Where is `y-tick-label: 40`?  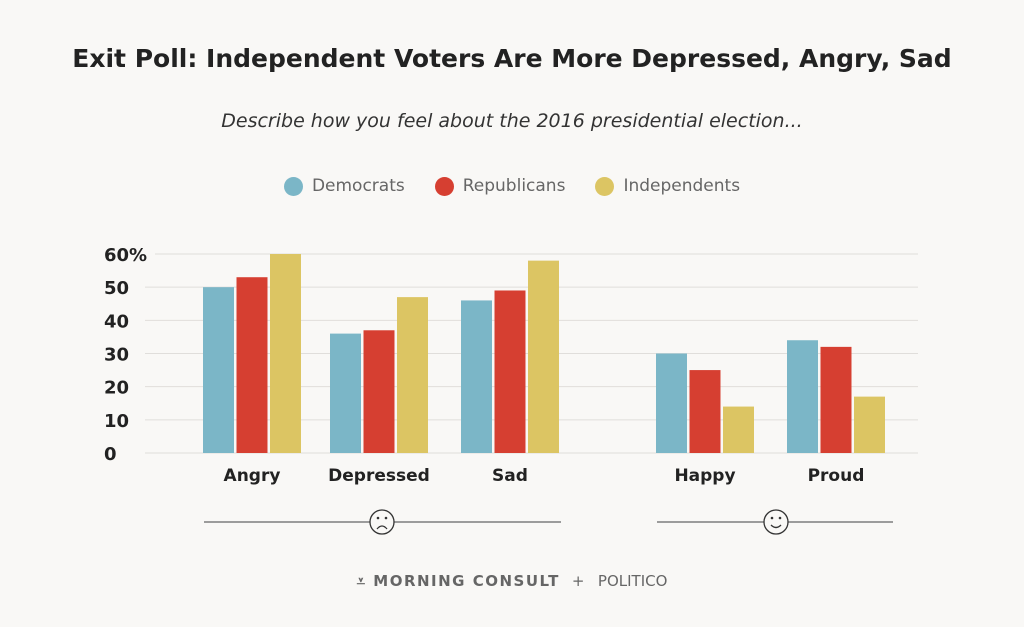
y-tick-label: 40 is located at coordinates (116, 321).